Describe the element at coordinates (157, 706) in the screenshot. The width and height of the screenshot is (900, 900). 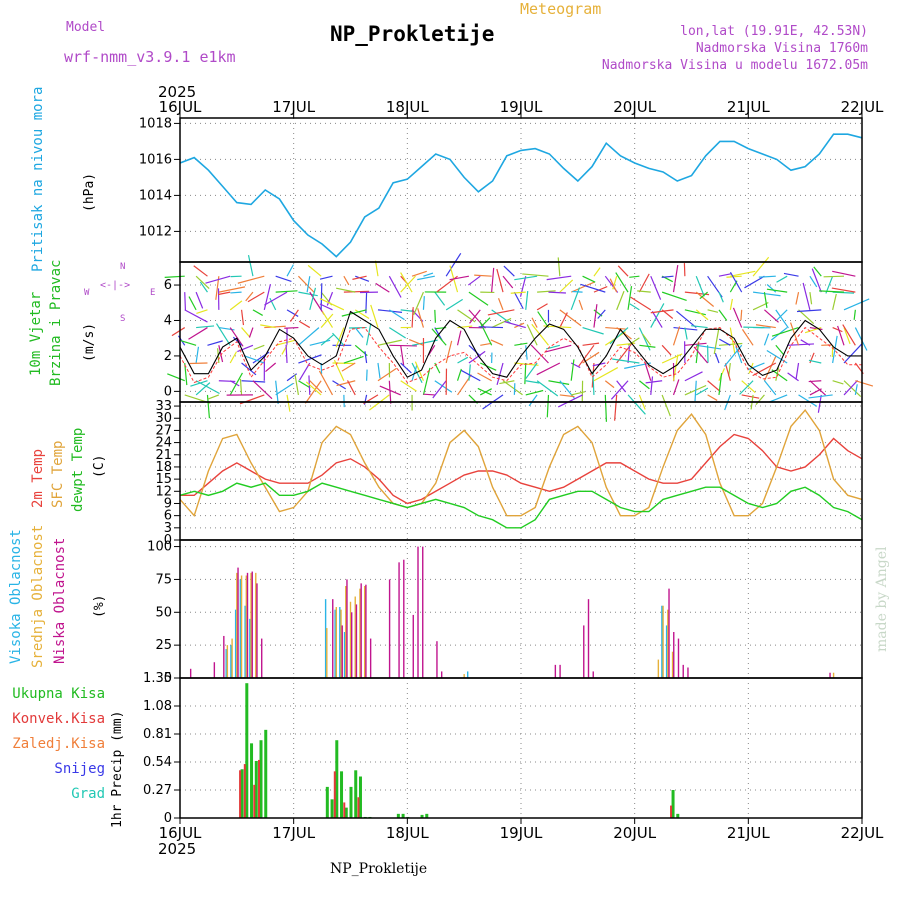
I see `precip-tick-label: 1.08` at that location.